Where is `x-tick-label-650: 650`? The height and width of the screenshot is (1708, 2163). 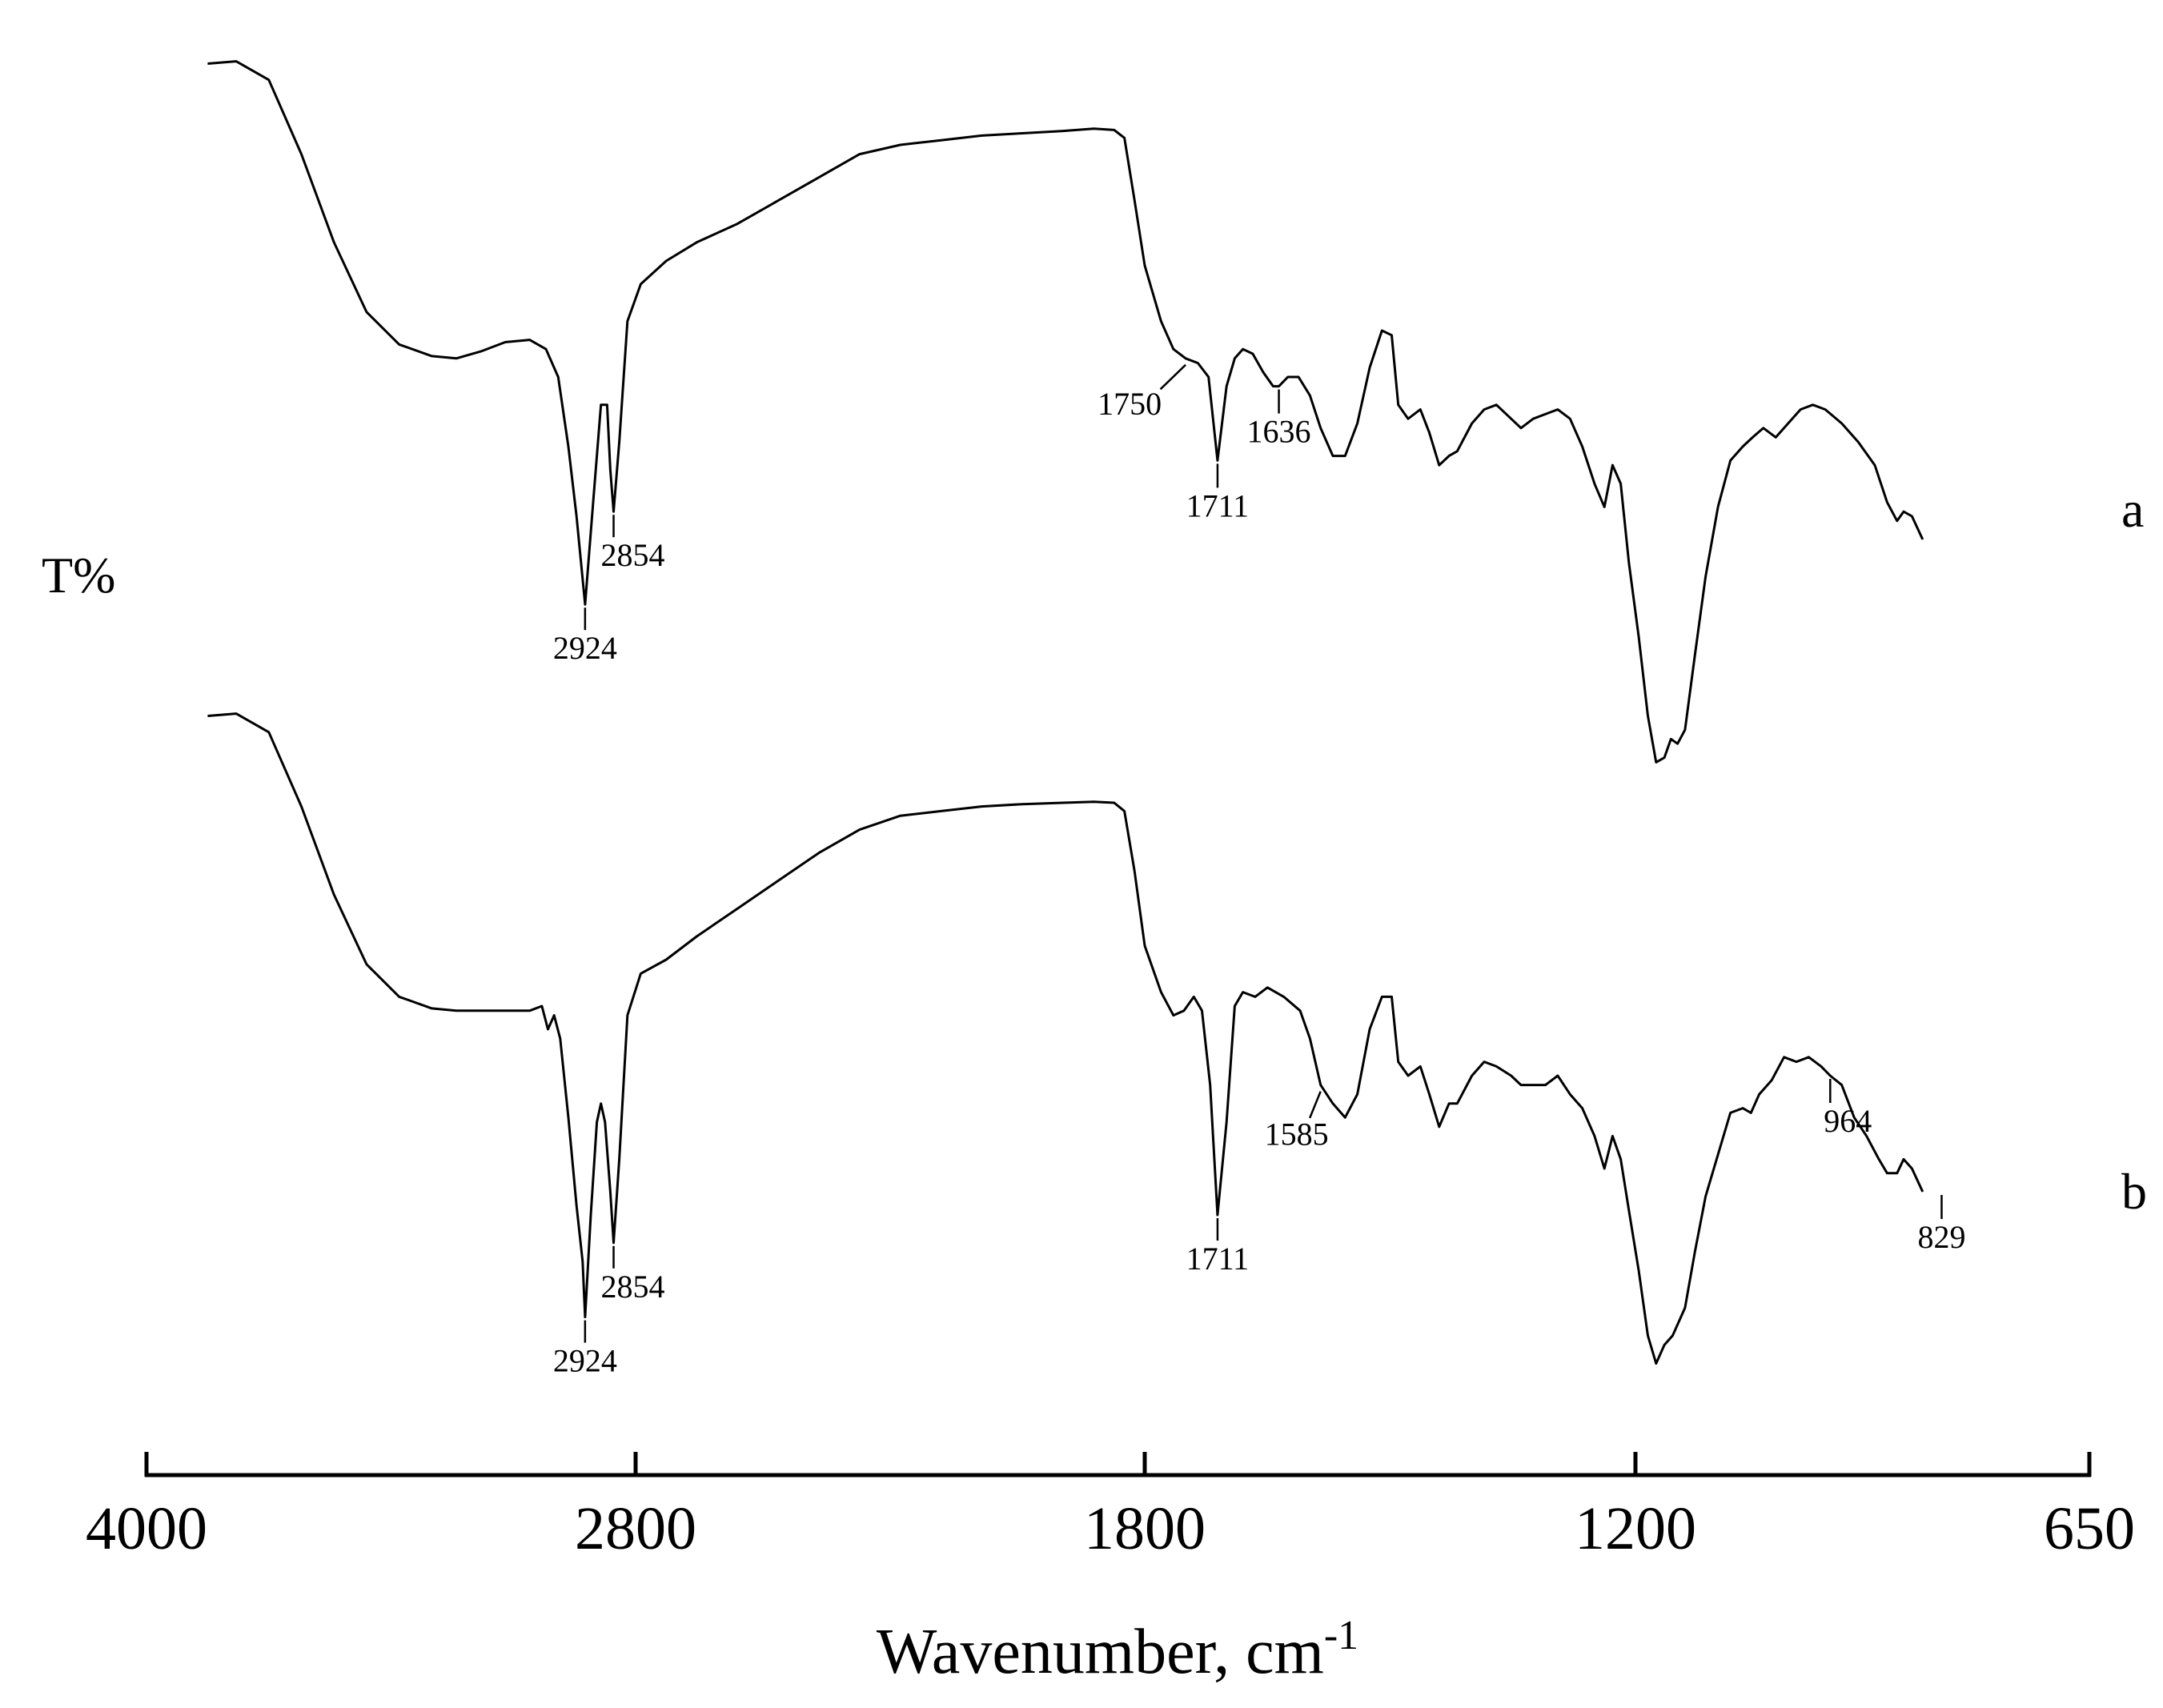
x-tick-label-650: 650 is located at coordinates (2089, 1528).